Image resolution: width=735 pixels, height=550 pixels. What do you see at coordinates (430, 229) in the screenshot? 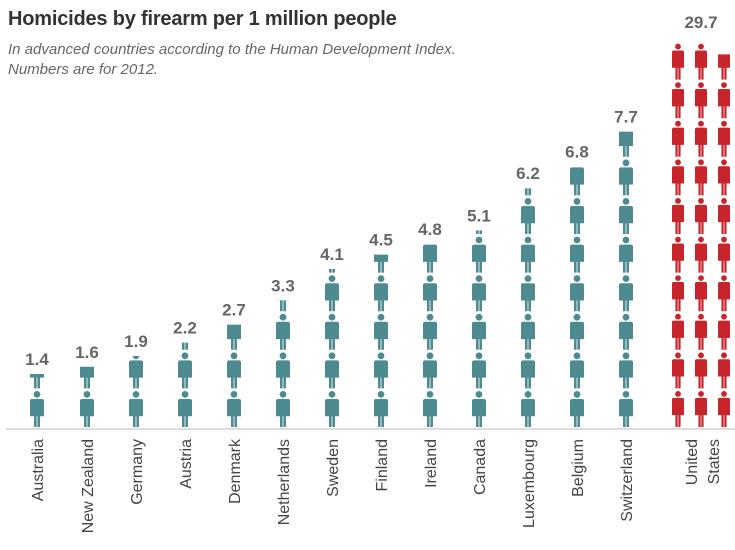
I see `value-label: 4.8` at bounding box center [430, 229].